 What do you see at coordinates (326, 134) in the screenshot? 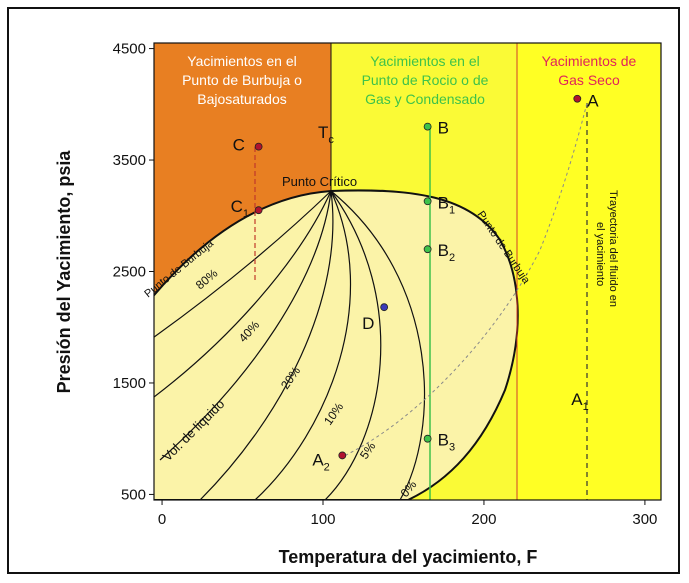
I see `tc-label: Tc` at bounding box center [326, 134].